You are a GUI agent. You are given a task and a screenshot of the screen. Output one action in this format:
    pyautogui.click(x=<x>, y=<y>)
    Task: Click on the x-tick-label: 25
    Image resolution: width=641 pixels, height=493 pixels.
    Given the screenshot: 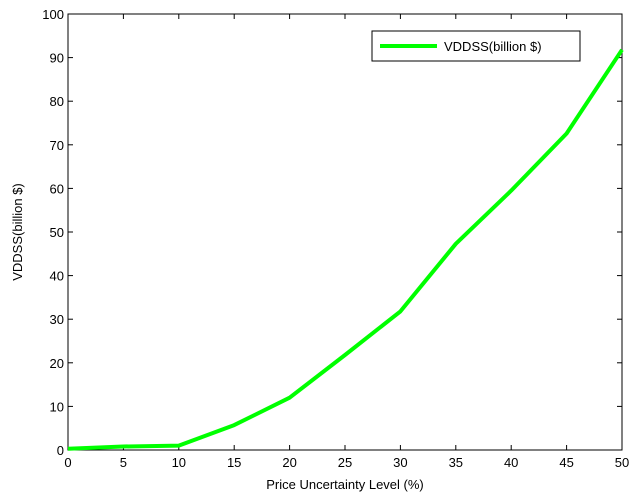 What is the action you would take?
    pyautogui.click(x=345, y=462)
    